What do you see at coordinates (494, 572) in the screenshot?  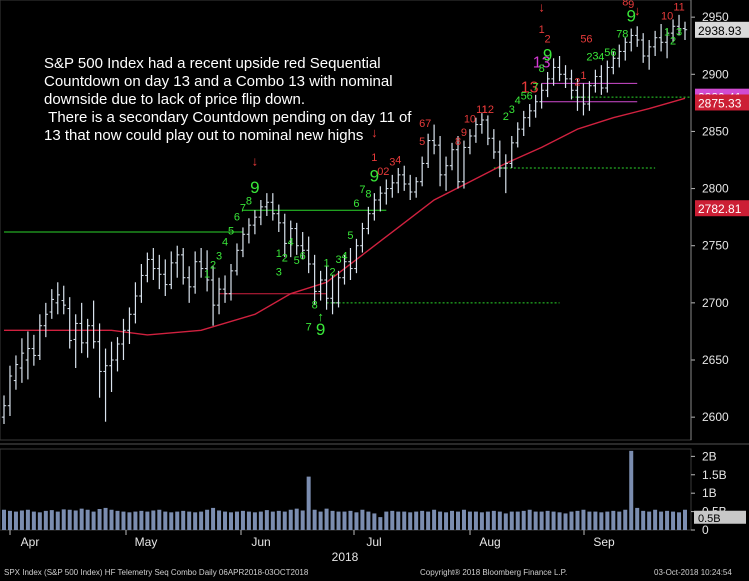 I see `footer-center: Copyright® 2018 Bloomberg Finance L.P.` at bounding box center [494, 572].